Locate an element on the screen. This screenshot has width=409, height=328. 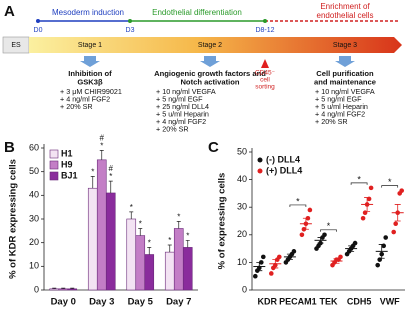
panel-label: B is located at coordinates (9, 147).